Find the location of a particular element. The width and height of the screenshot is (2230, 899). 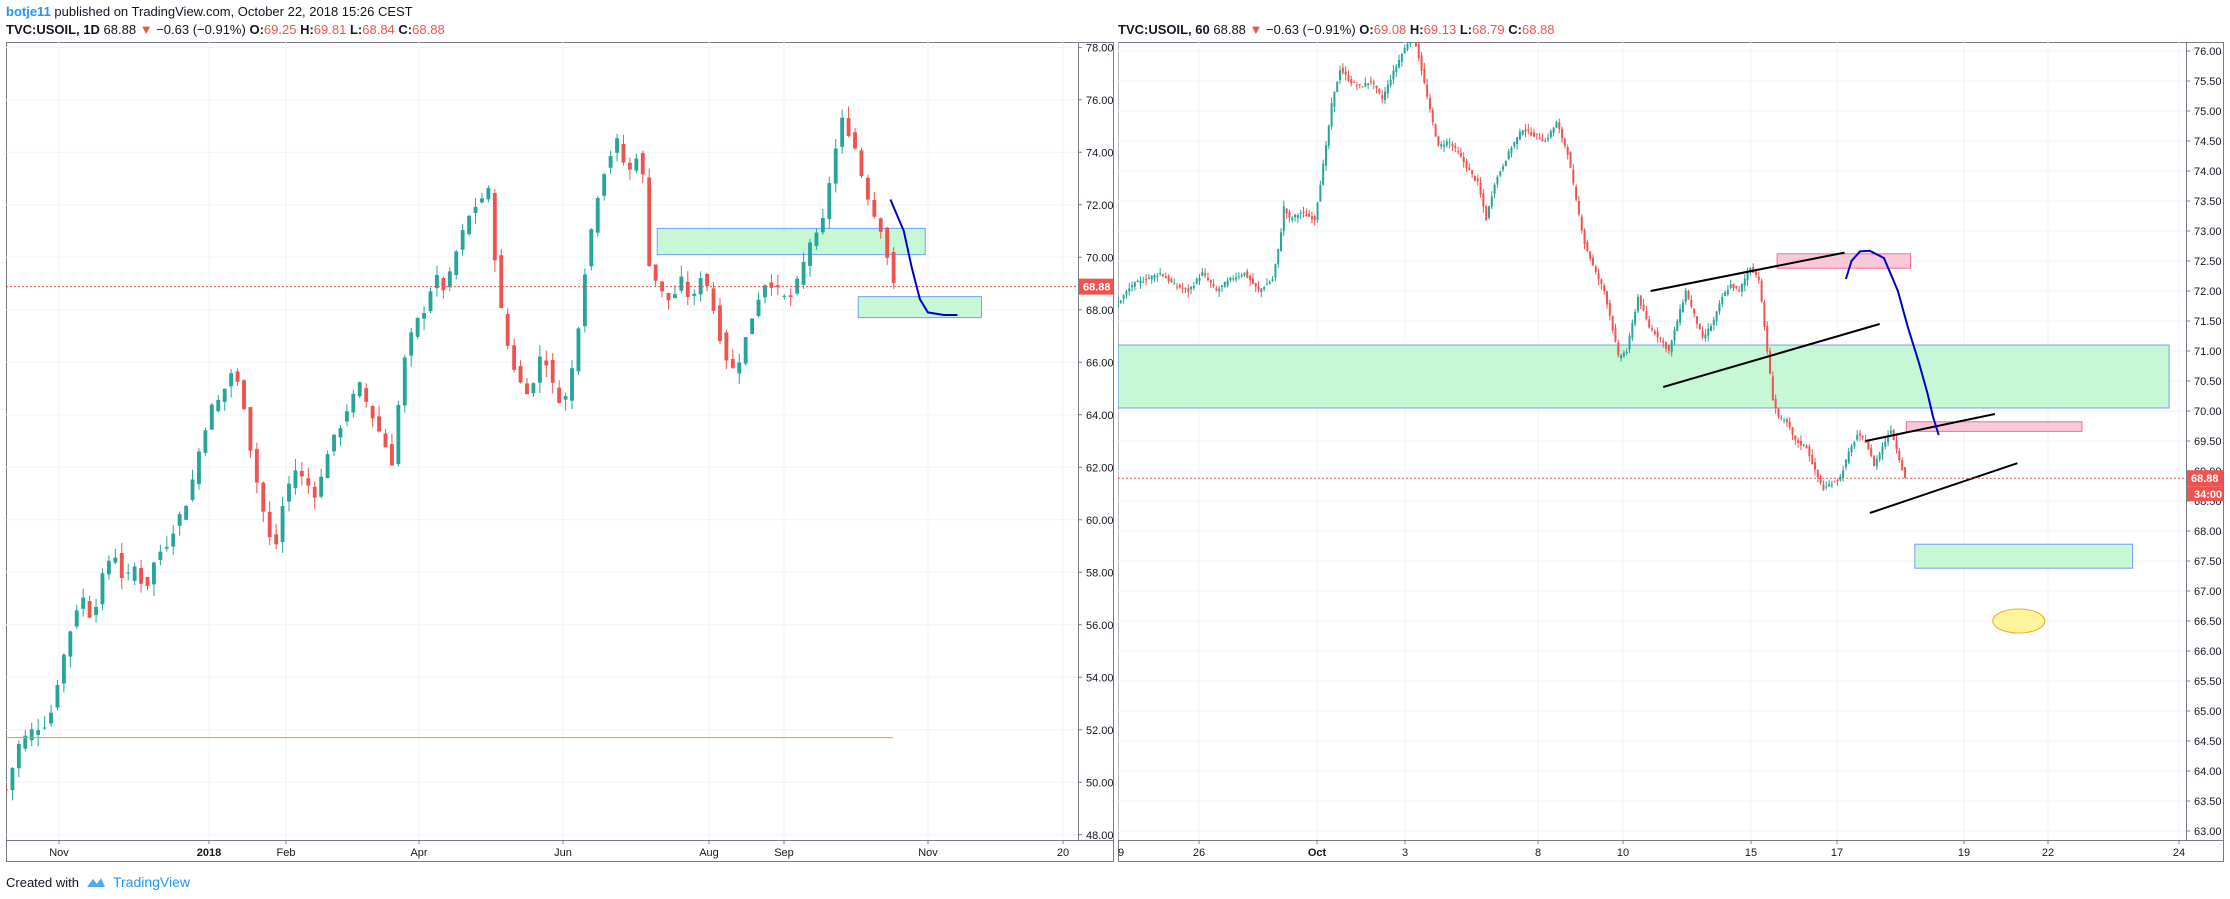

projection-curve is located at coordinates (923, 257).